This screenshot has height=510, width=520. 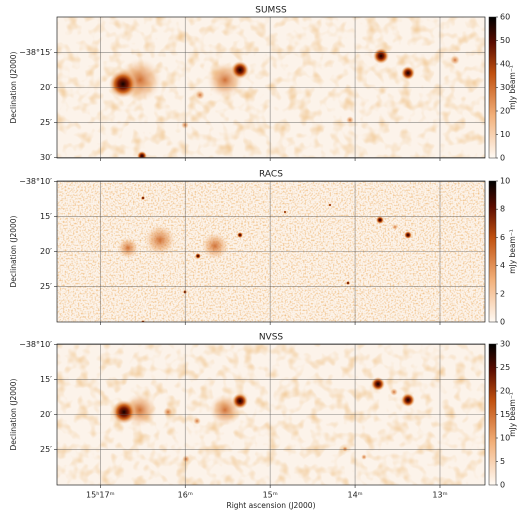 I want to click on colorbar-tick-label: 60, so click(x=505, y=17).